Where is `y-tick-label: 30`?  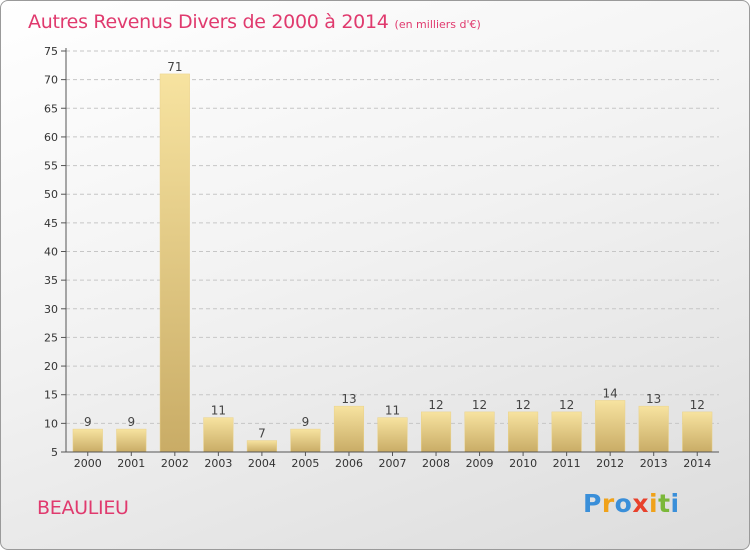
y-tick-label: 30 is located at coordinates (51, 309).